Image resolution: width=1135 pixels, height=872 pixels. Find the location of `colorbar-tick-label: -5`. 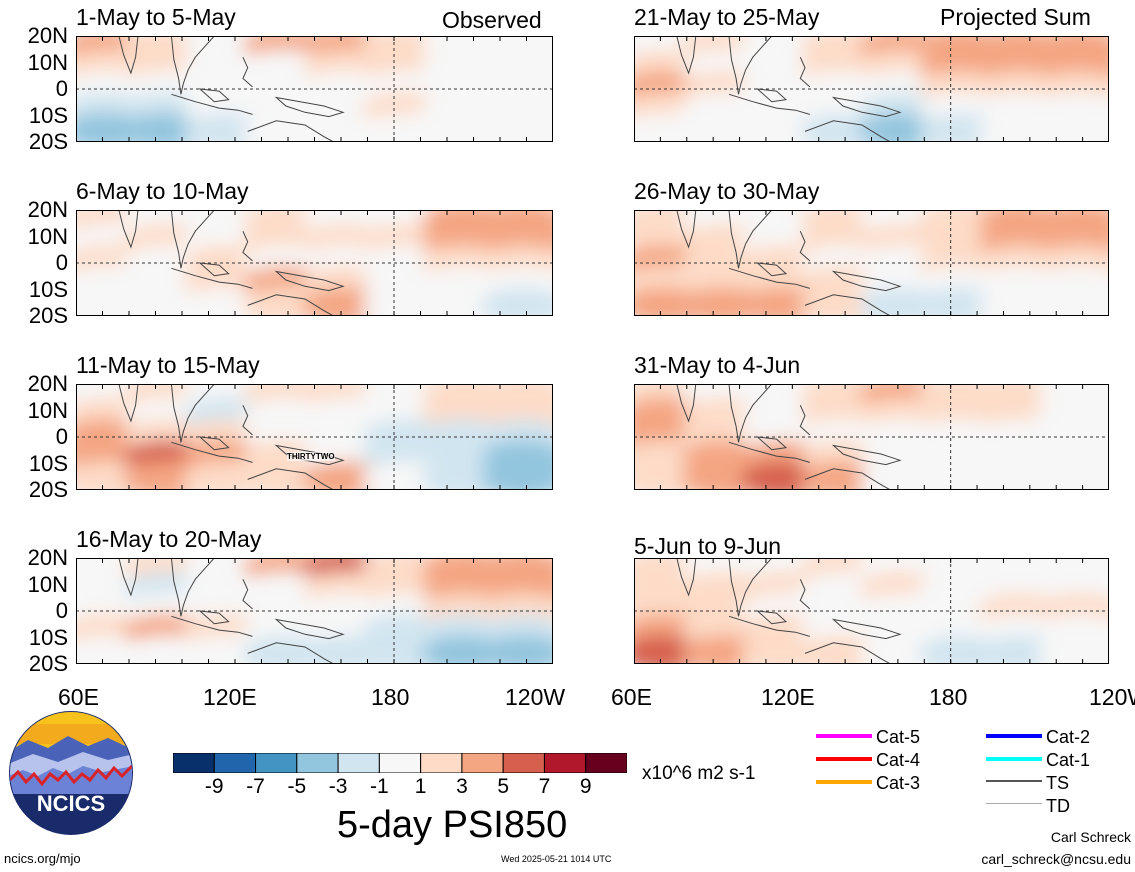

colorbar-tick-label: -5 is located at coordinates (297, 786).